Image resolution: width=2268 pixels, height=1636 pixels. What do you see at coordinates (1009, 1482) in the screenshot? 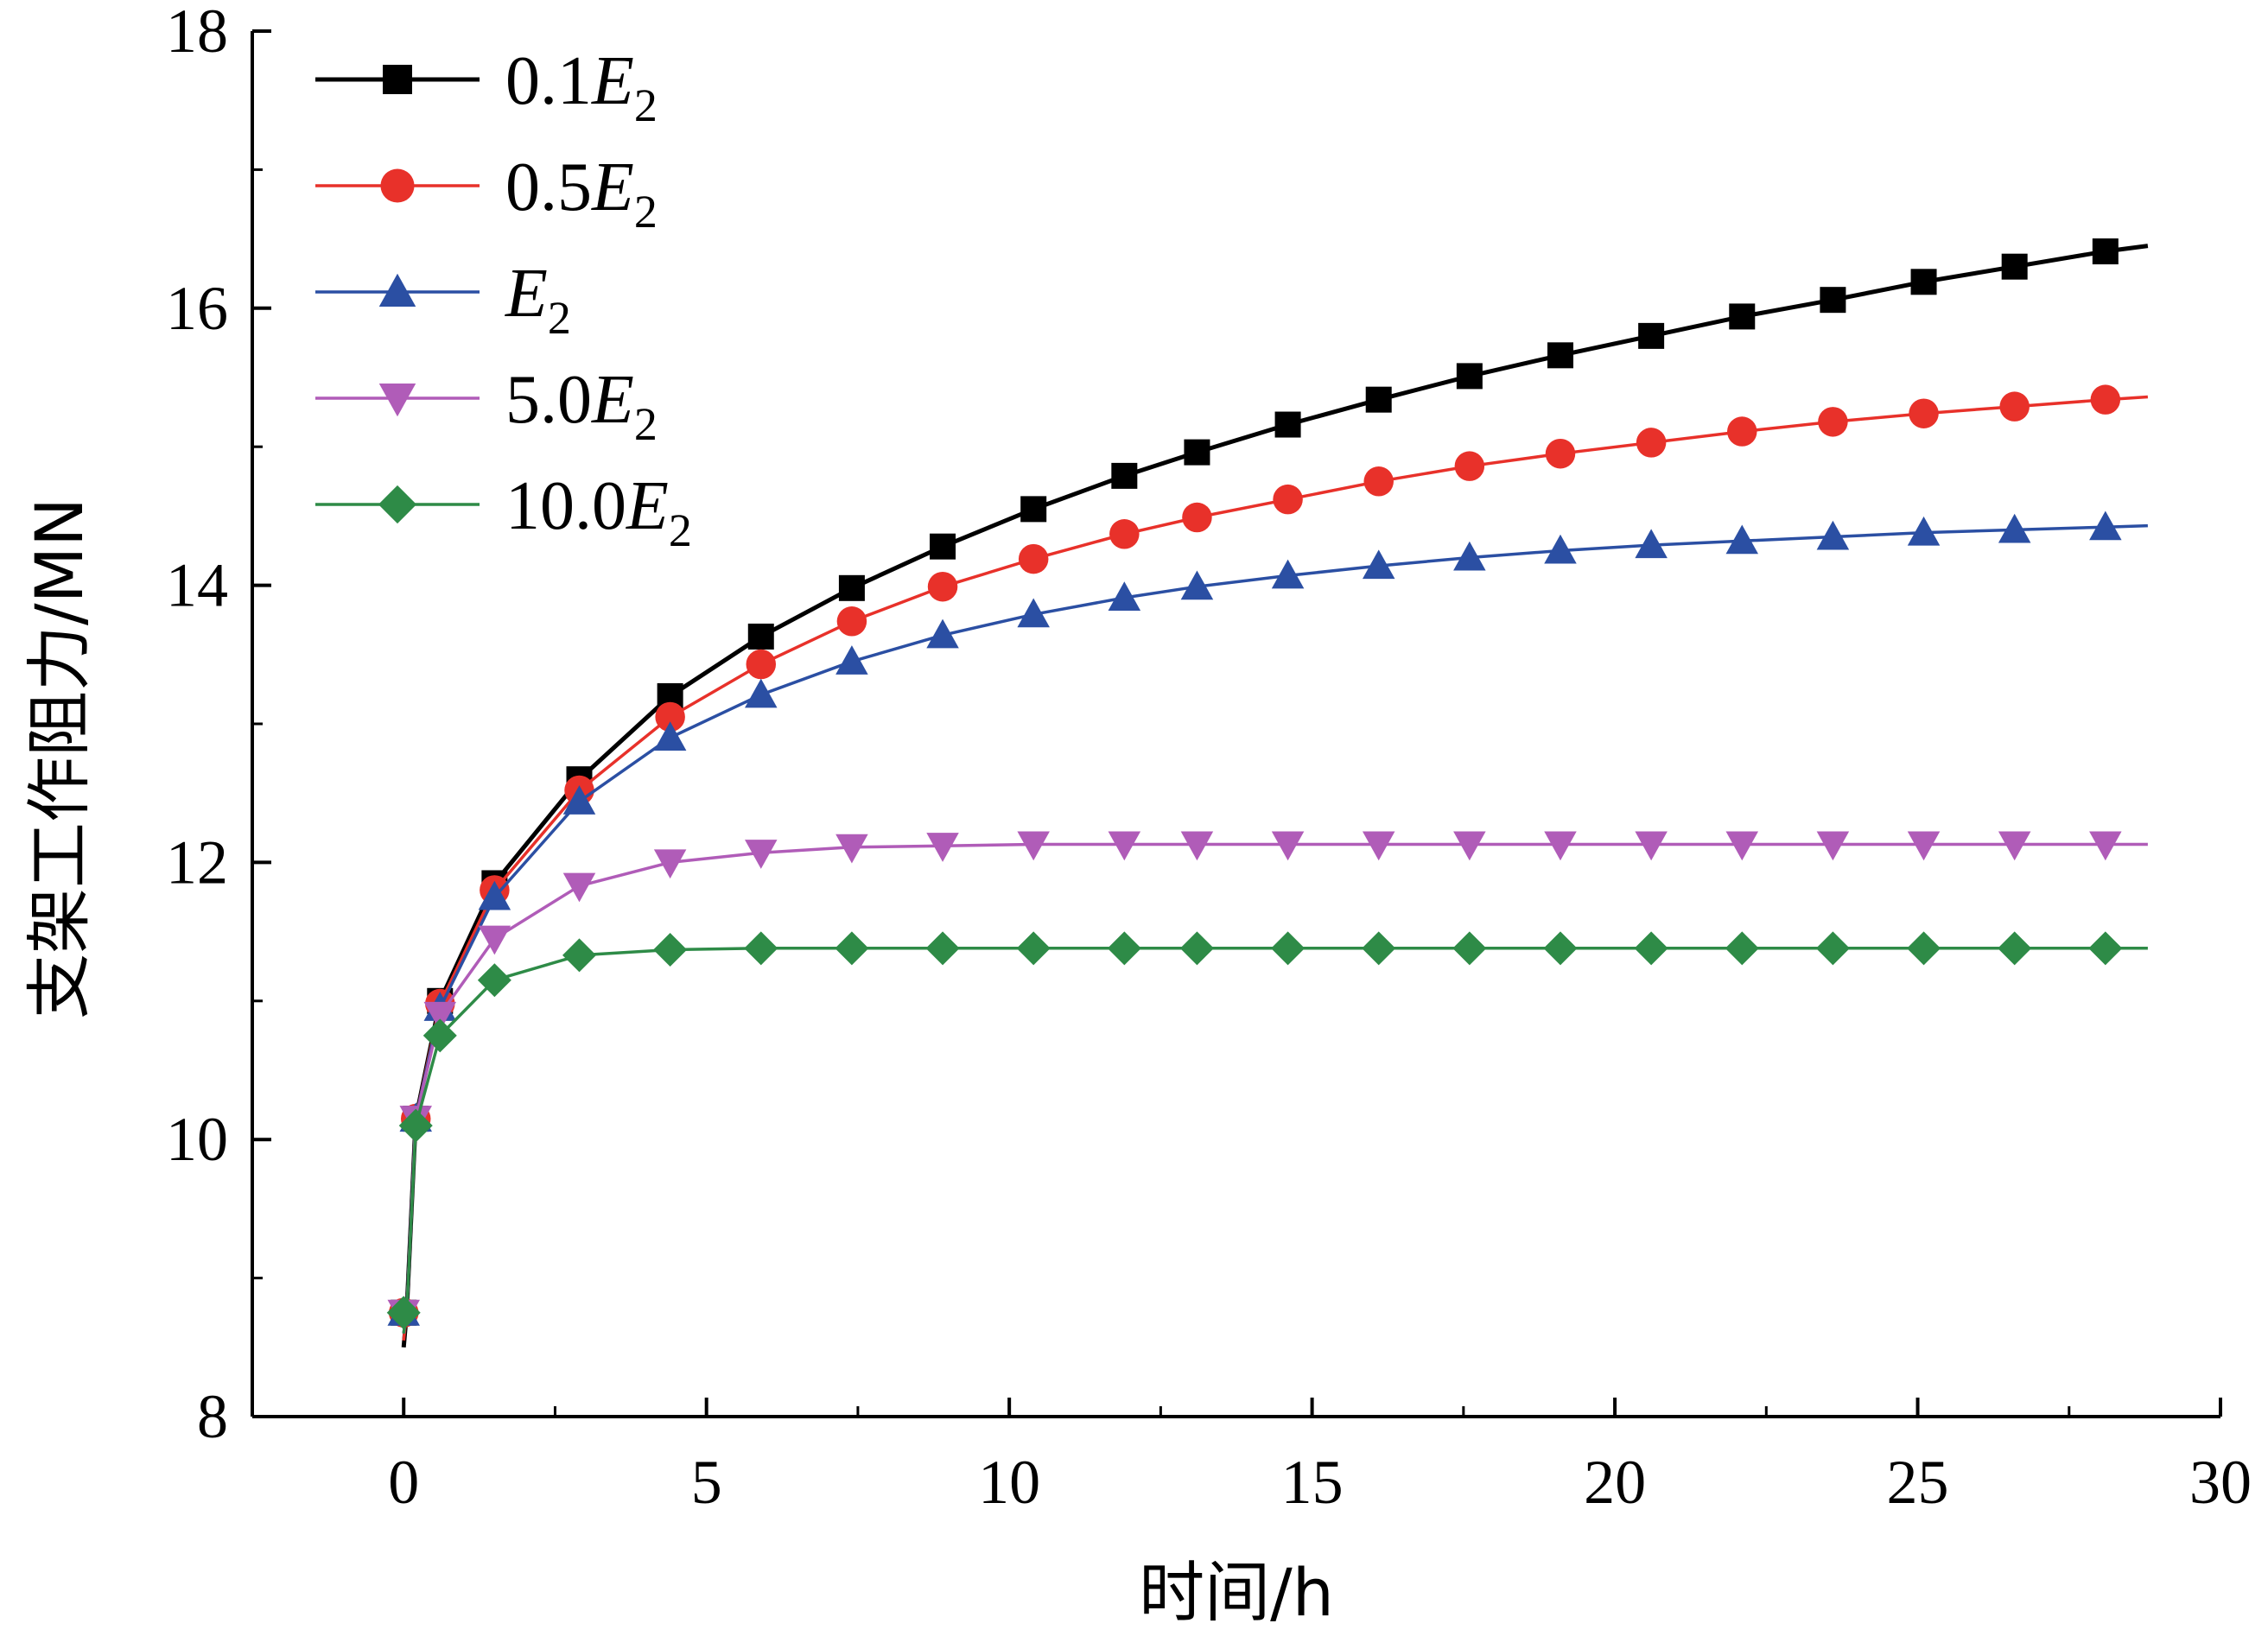
I see `x-tick-label: 10` at bounding box center [1009, 1482].